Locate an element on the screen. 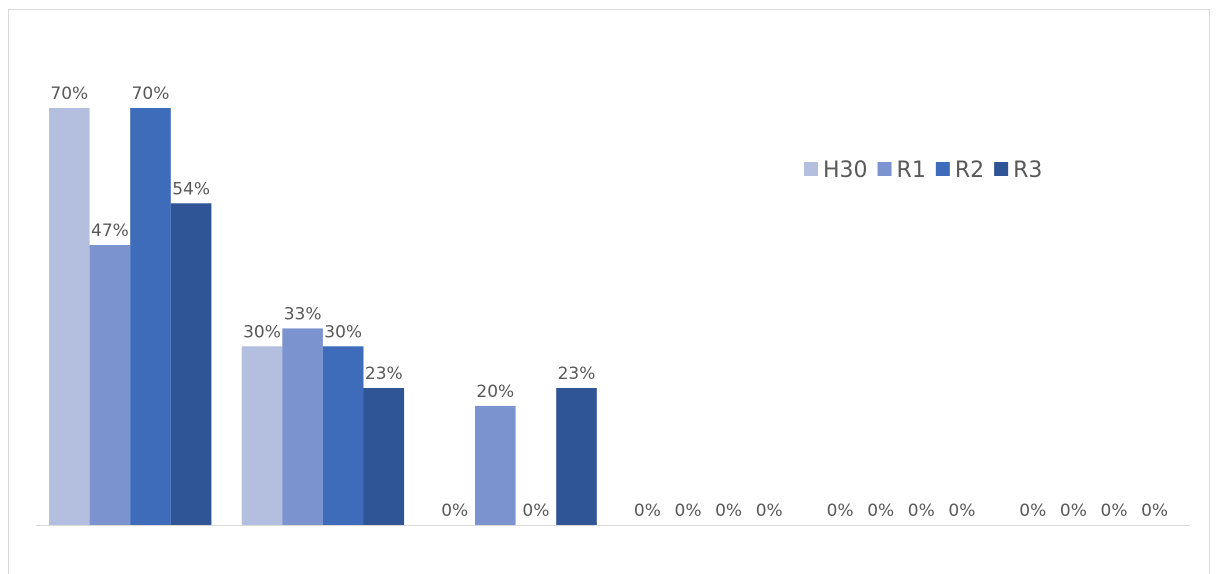 The image size is (1218, 574). data-label-r2-4: 0% is located at coordinates (728, 511).